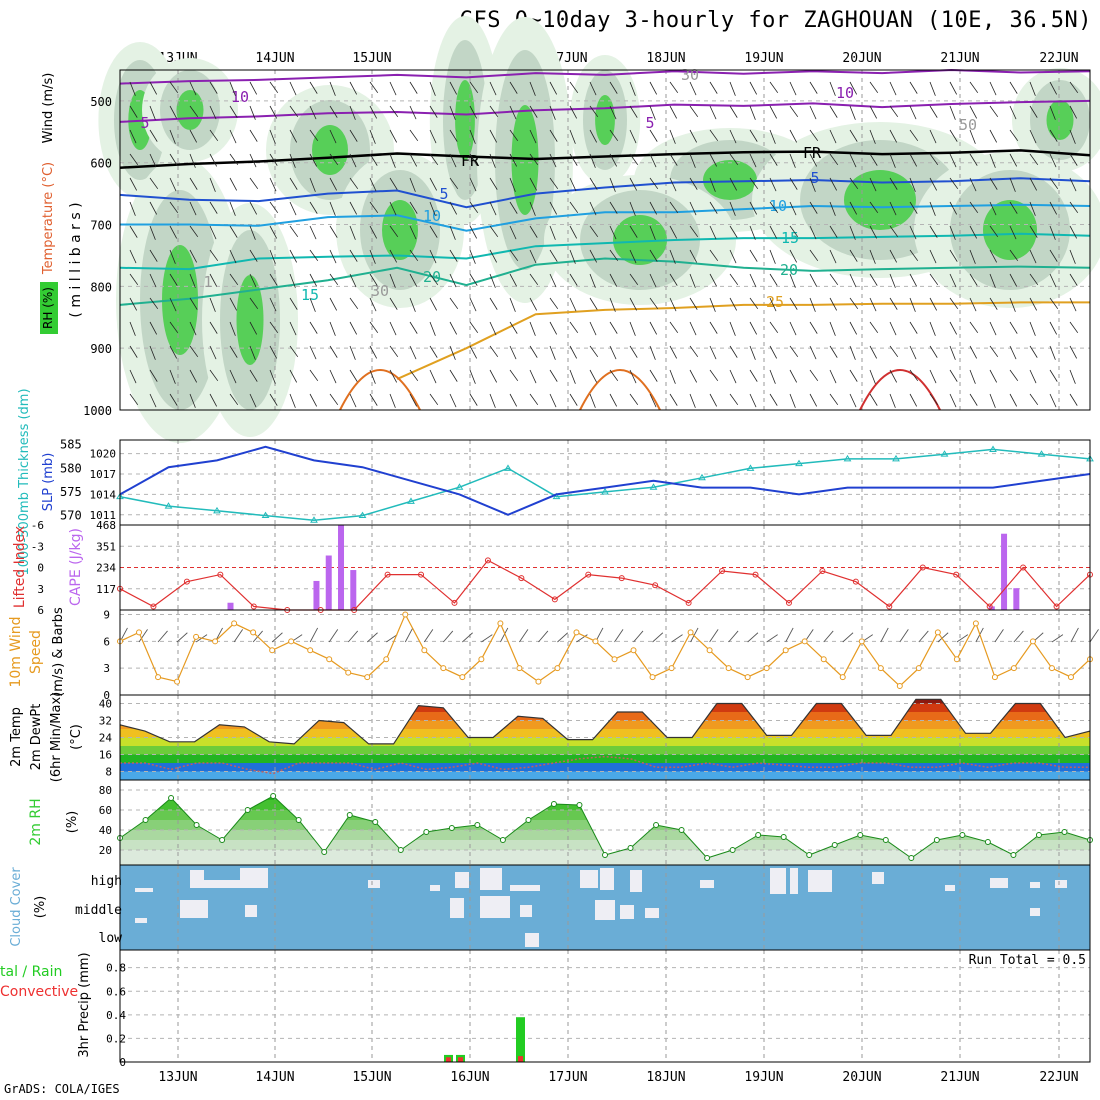 The width and height of the screenshot is (1100, 1100). Describe the element at coordinates (105, 830) in the screenshot. I see `rh-tick: 40` at that location.